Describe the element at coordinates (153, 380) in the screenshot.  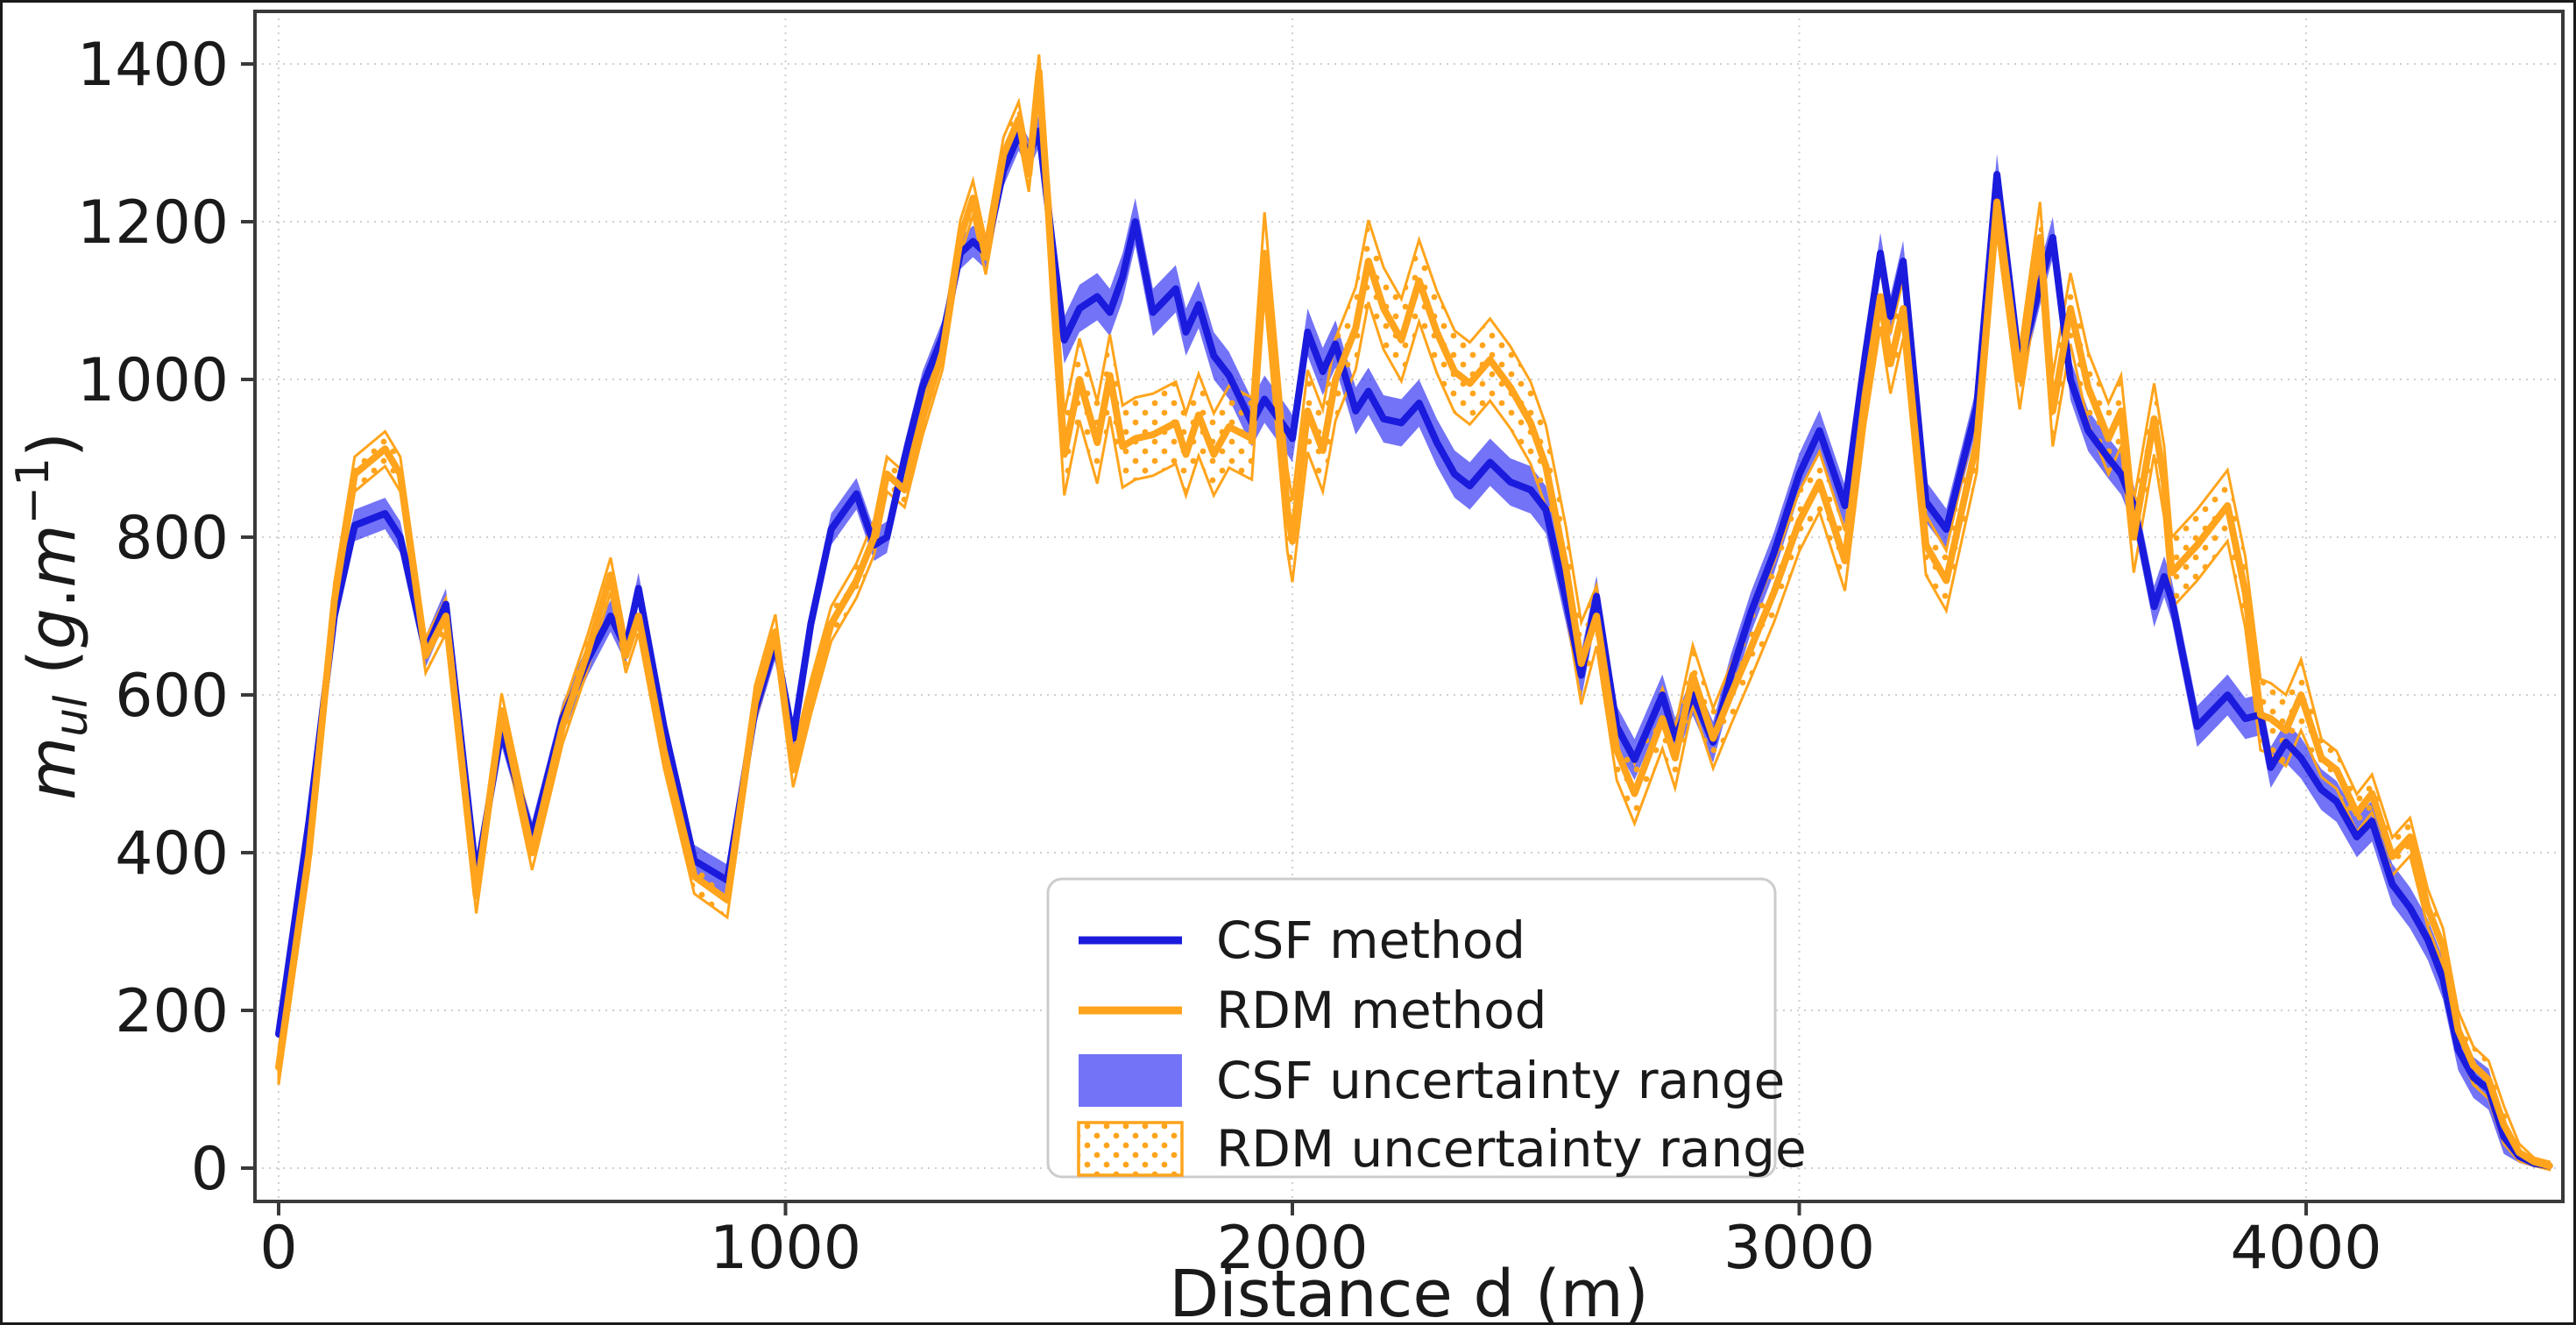
I see `y-tick-label: 1000` at that location.